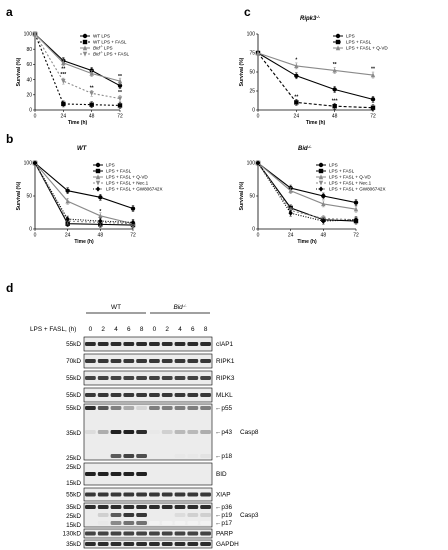 This screenshot has width=448, height=550. What do you see at coordinates (357, 189) in the screenshot?
I see `legend-label: LPS + FASL + GW806742X` at bounding box center [357, 189].